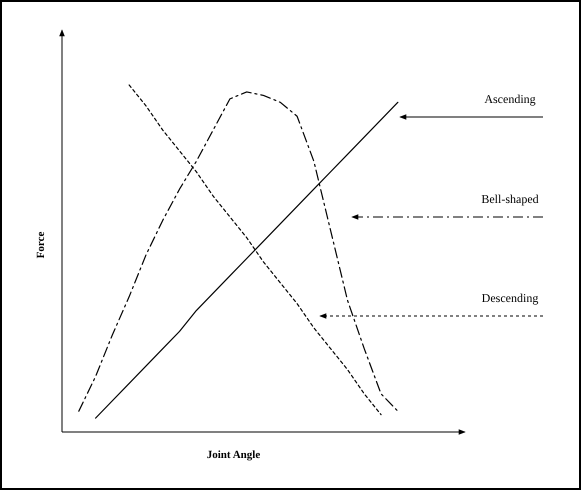  I want to click on text: Descending, so click(510, 298).